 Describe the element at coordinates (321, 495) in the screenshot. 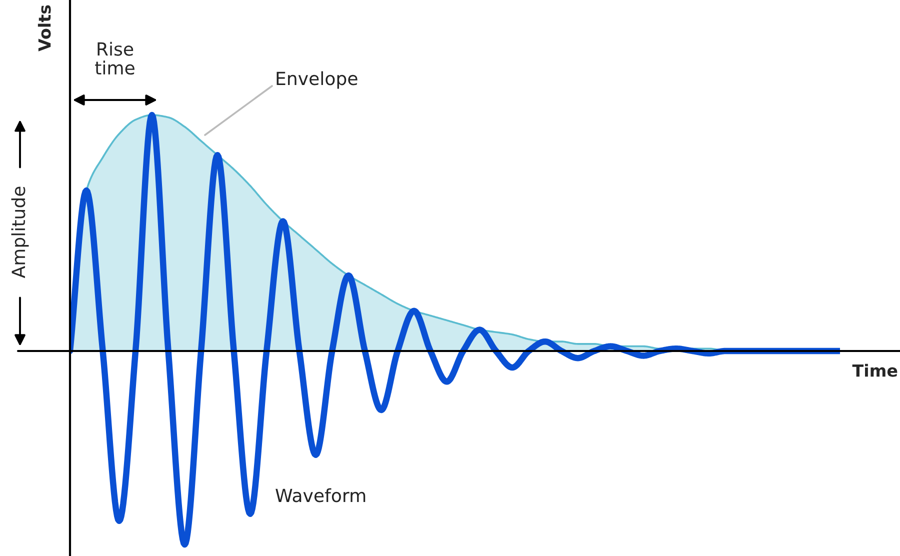

I see `series-label: Waveform` at that location.